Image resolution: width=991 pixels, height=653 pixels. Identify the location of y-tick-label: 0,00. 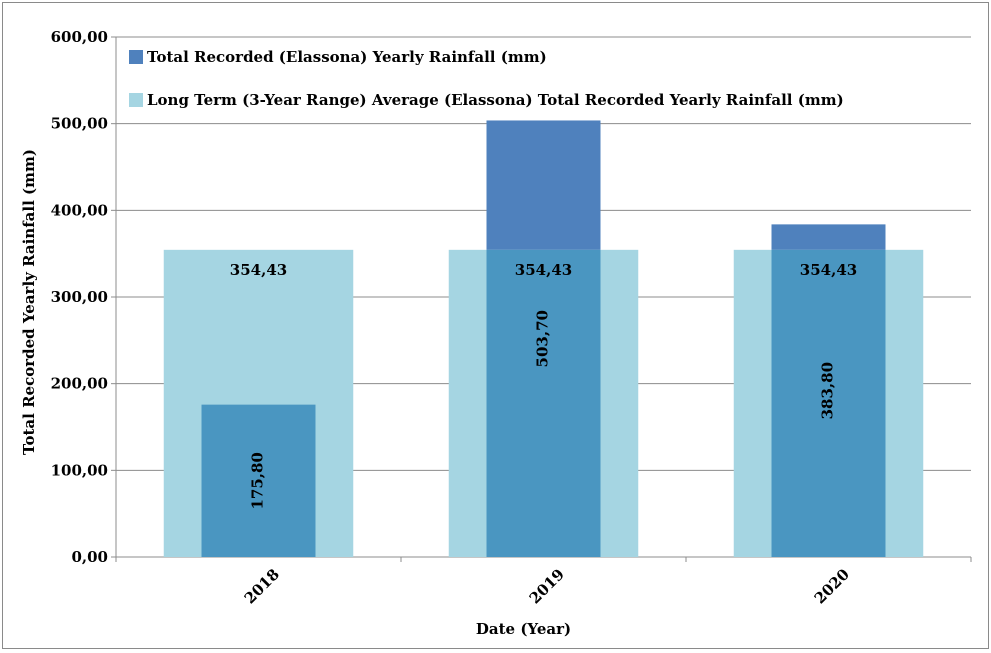
(89, 557).